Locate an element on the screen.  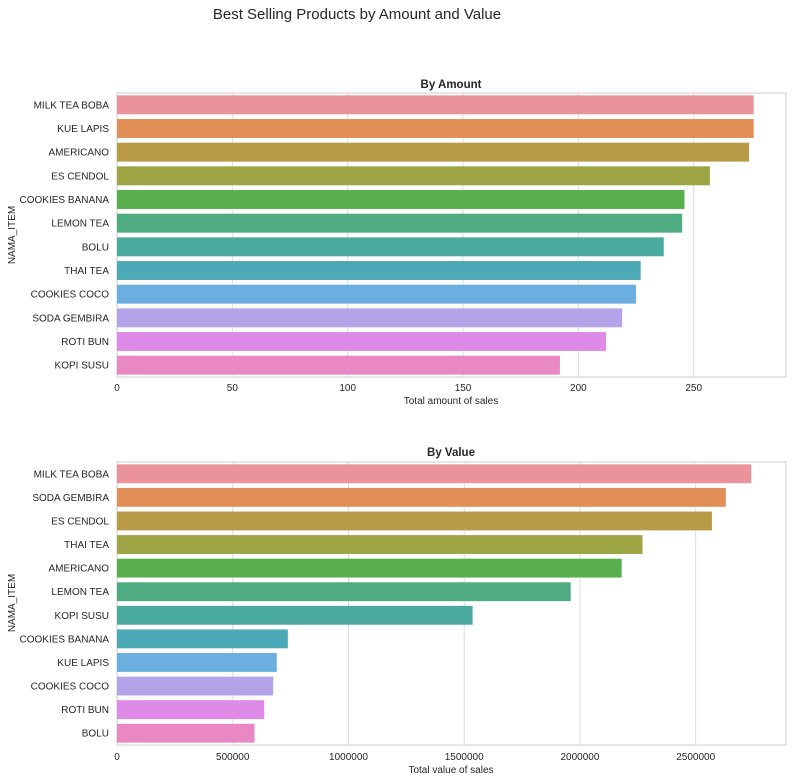
amount-x-tick-label: 100 is located at coordinates (347, 388).